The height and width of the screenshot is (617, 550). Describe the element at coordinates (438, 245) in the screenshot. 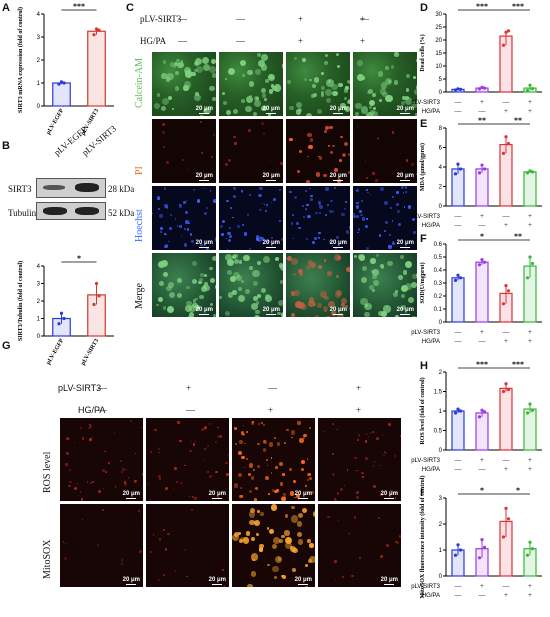

I see `y-tick-label: 0.6` at that location.